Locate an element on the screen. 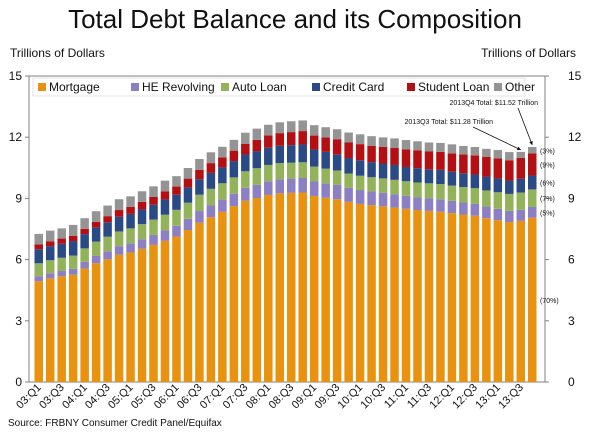 This screenshot has width=590, height=434. y-tick-label-left: 15 is located at coordinates (16, 76).